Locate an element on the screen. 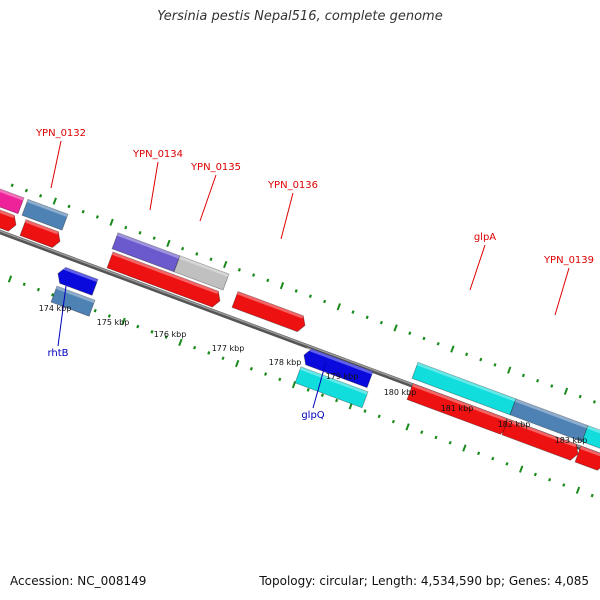 This screenshot has height=600, width=600. gene-label-ypn-0135: YPN_0135 is located at coordinates (215, 167).